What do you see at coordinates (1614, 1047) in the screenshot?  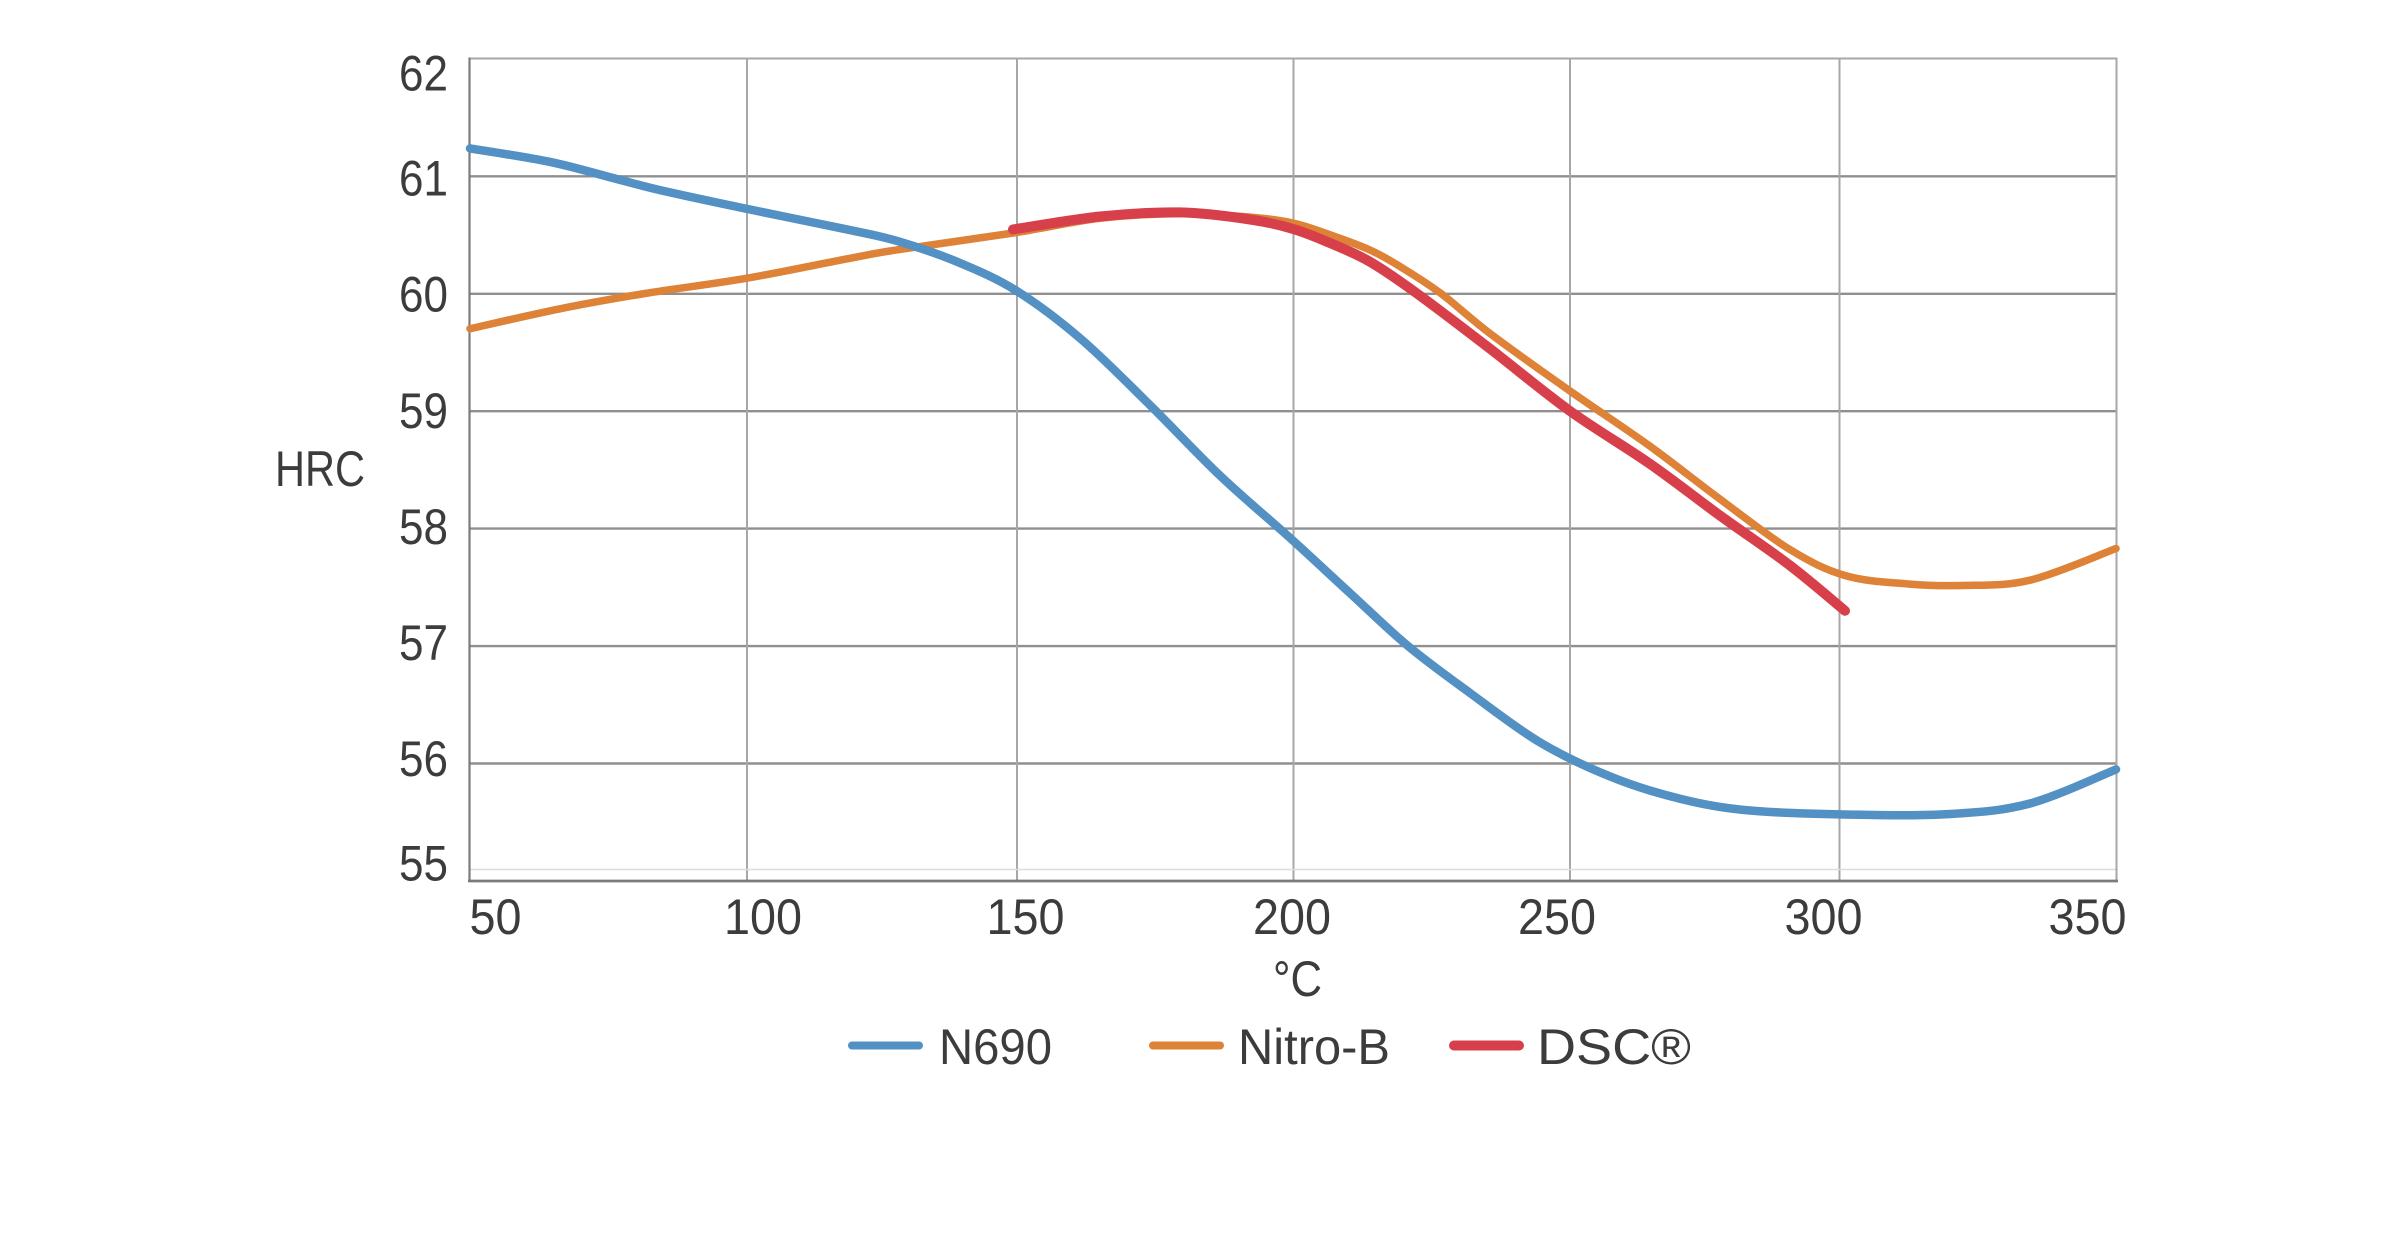 I see `svg-text: DSC®` at bounding box center [1614, 1047].